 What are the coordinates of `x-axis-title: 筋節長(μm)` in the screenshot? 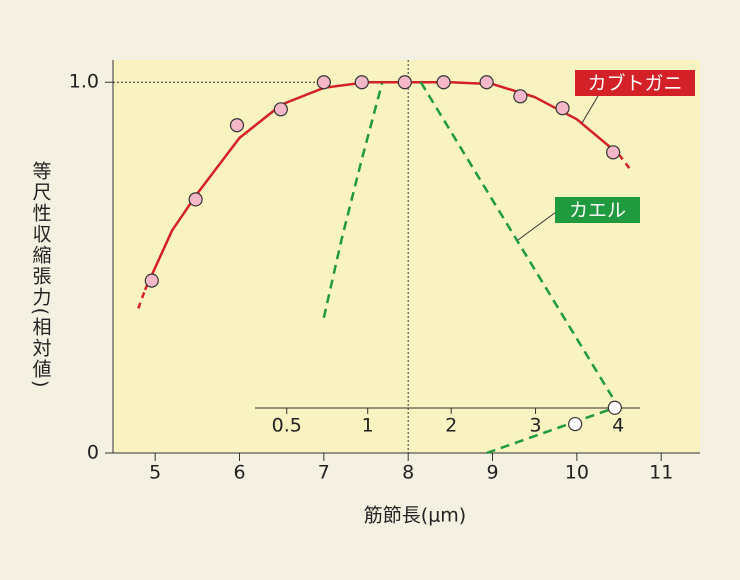 It's located at (415, 516).